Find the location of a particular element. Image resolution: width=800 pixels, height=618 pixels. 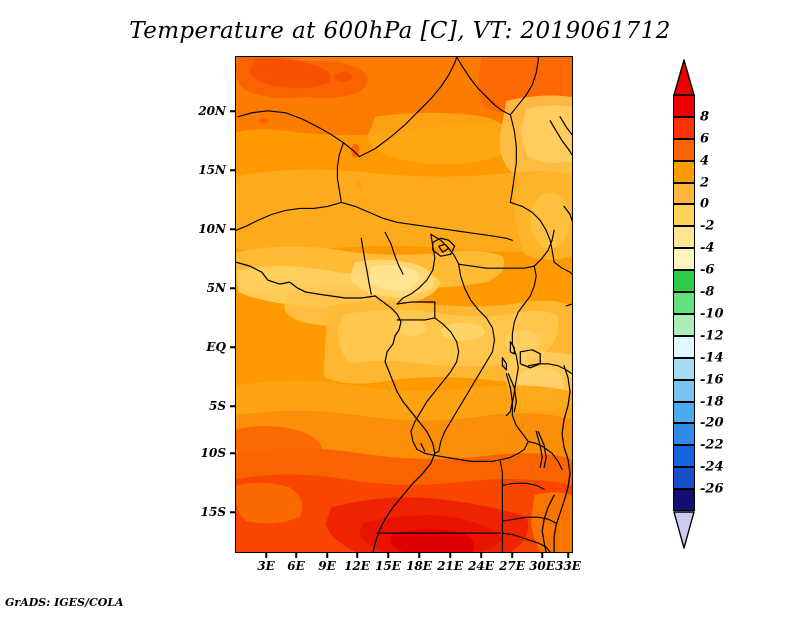

x-tick-12e is located at coordinates (357, 555).